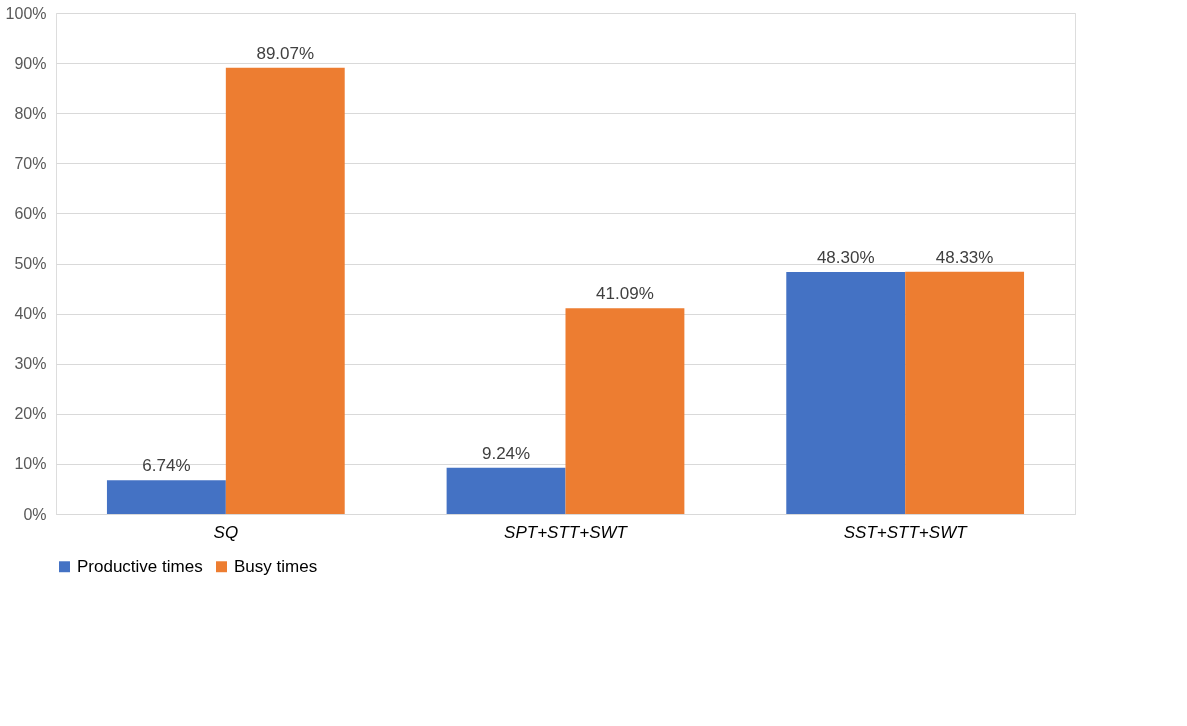 Image resolution: width=1187 pixels, height=726 pixels. Describe the element at coordinates (30, 464) in the screenshot. I see `y-tick-label: 10%` at that location.